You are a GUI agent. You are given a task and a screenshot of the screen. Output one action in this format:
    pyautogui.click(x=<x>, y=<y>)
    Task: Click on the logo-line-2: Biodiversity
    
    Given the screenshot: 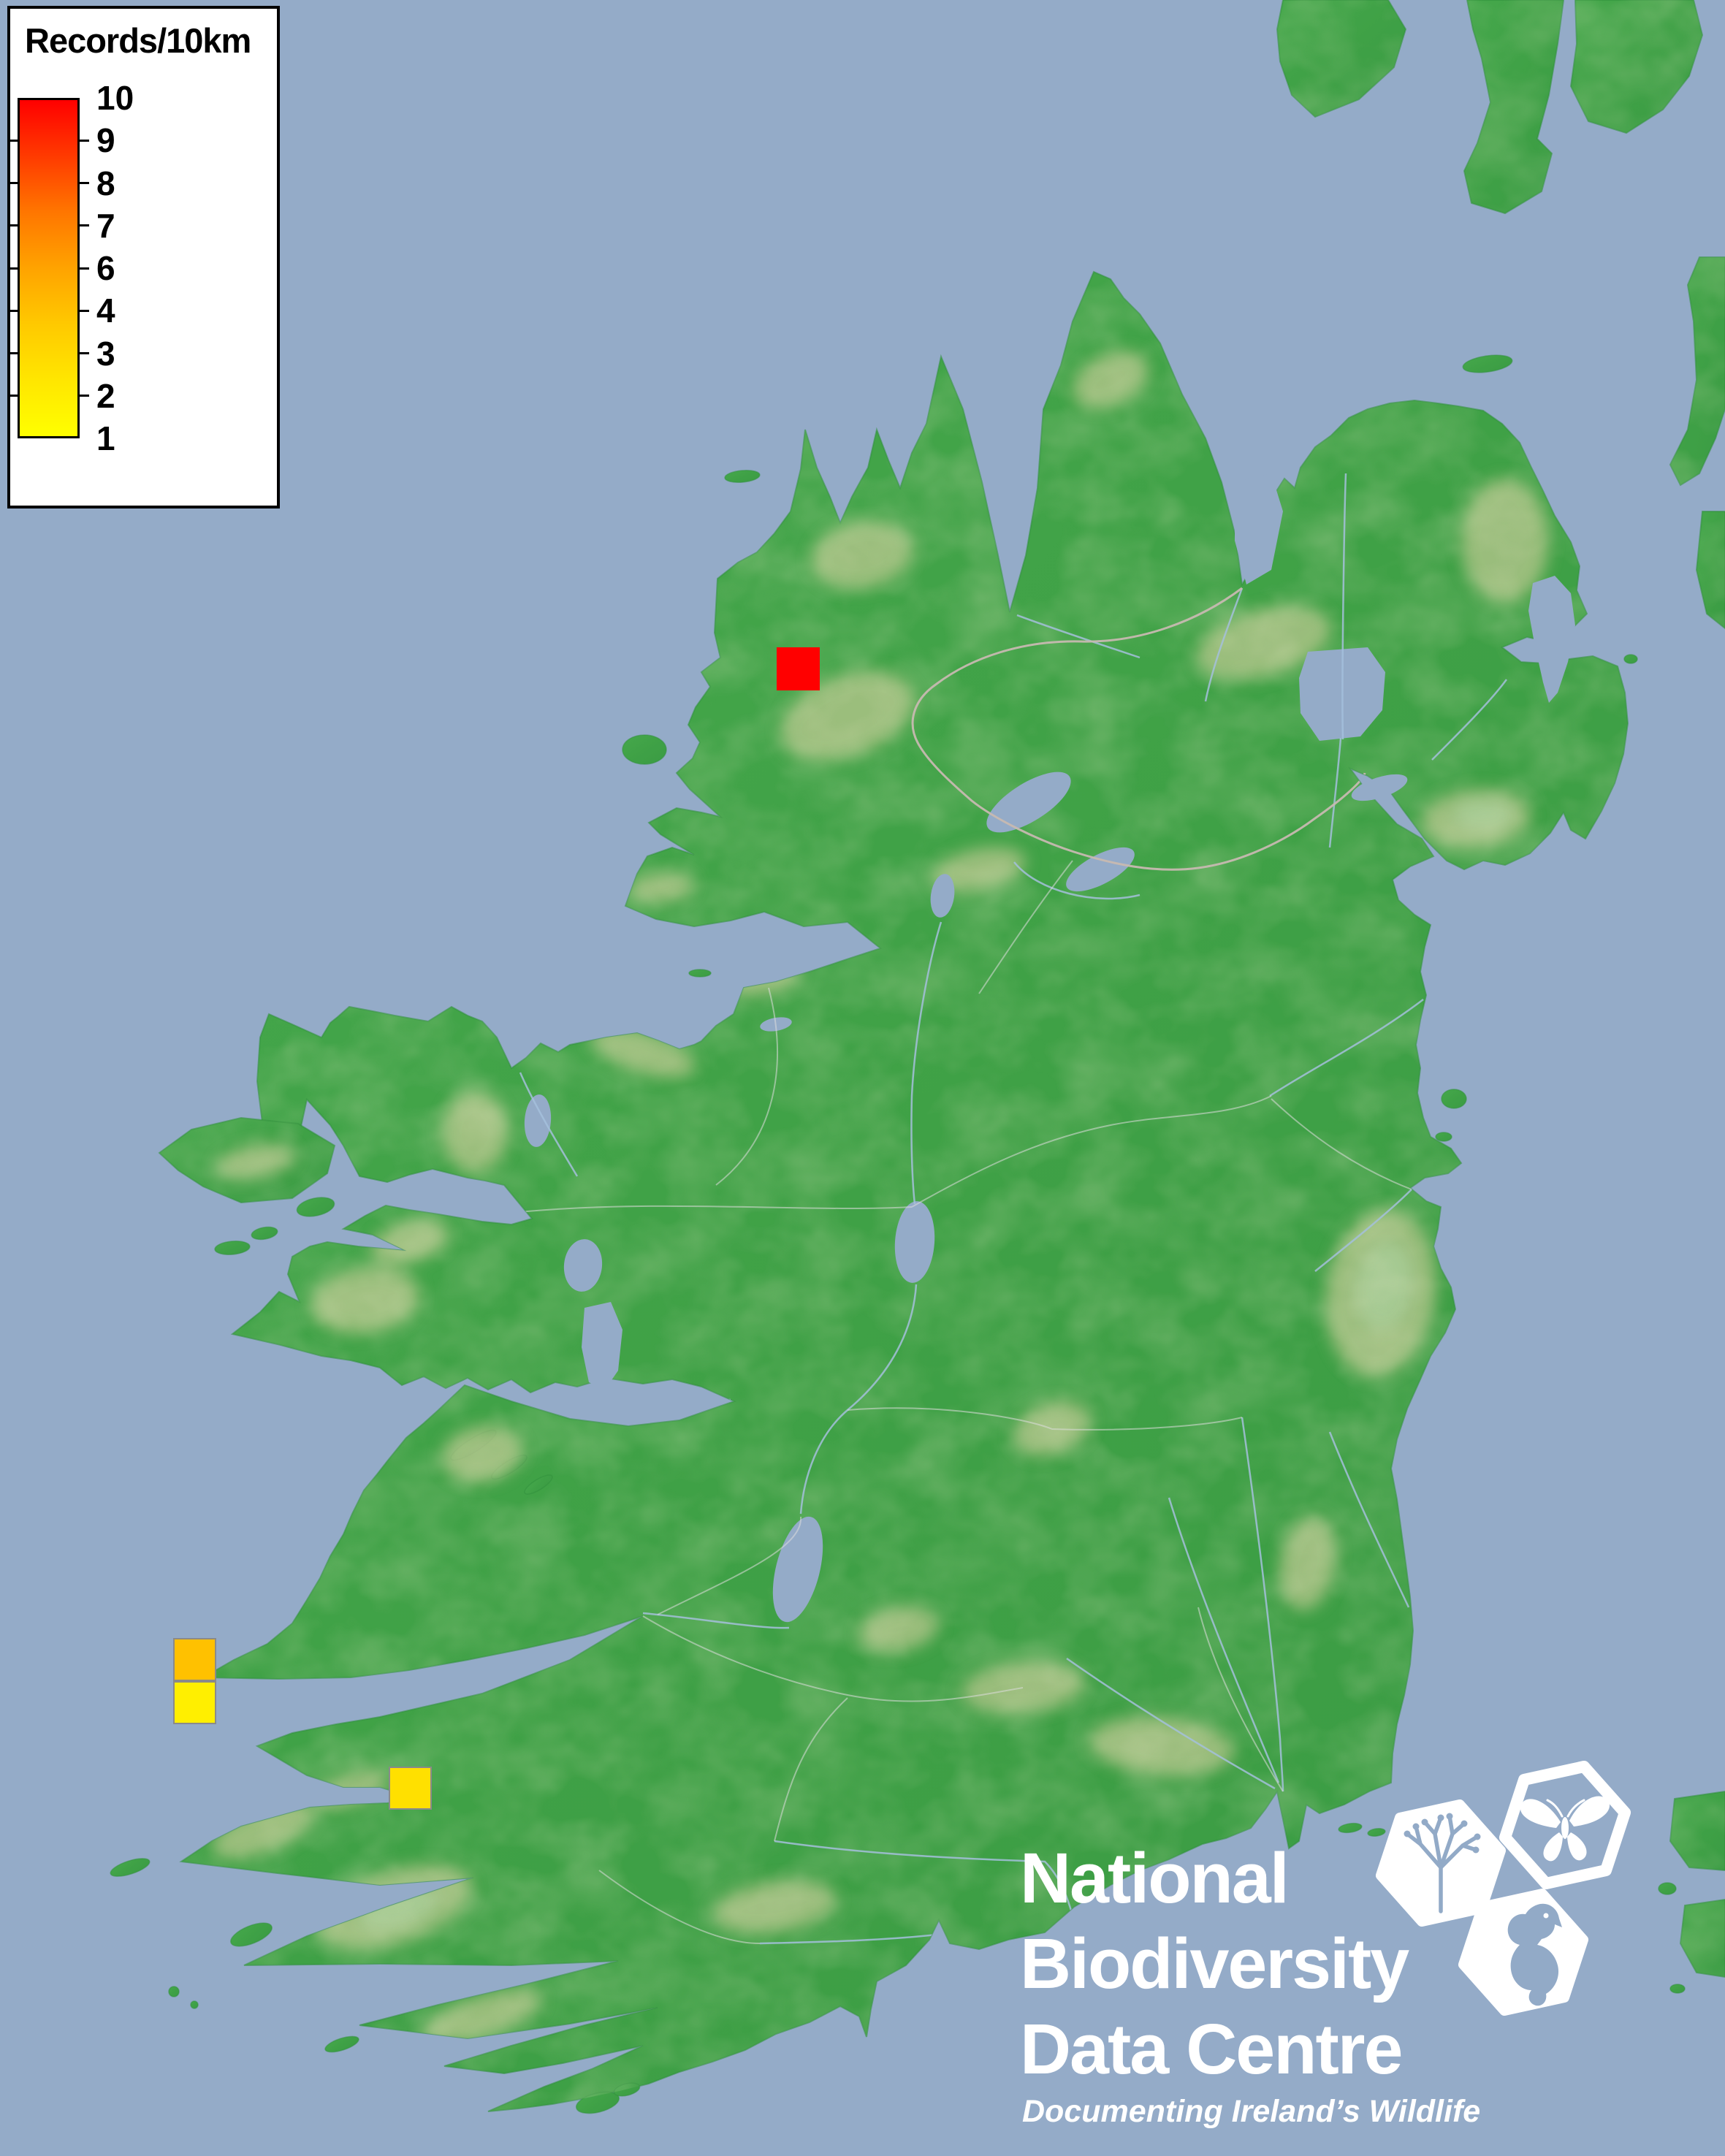 What is the action you would take?
    pyautogui.click(x=1214, y=1963)
    